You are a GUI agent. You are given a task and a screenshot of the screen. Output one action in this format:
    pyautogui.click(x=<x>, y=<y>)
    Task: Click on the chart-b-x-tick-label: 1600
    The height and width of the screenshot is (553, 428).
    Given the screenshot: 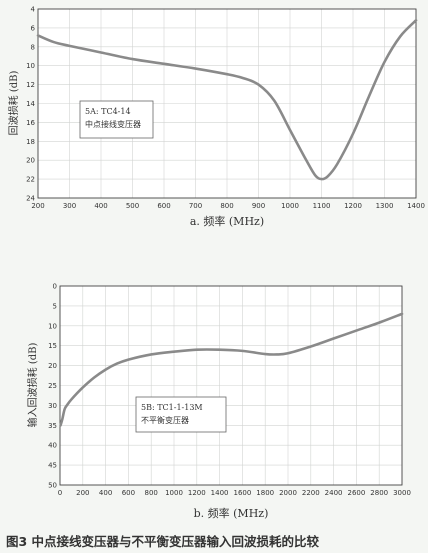 What is the action you would take?
    pyautogui.click(x=242, y=493)
    